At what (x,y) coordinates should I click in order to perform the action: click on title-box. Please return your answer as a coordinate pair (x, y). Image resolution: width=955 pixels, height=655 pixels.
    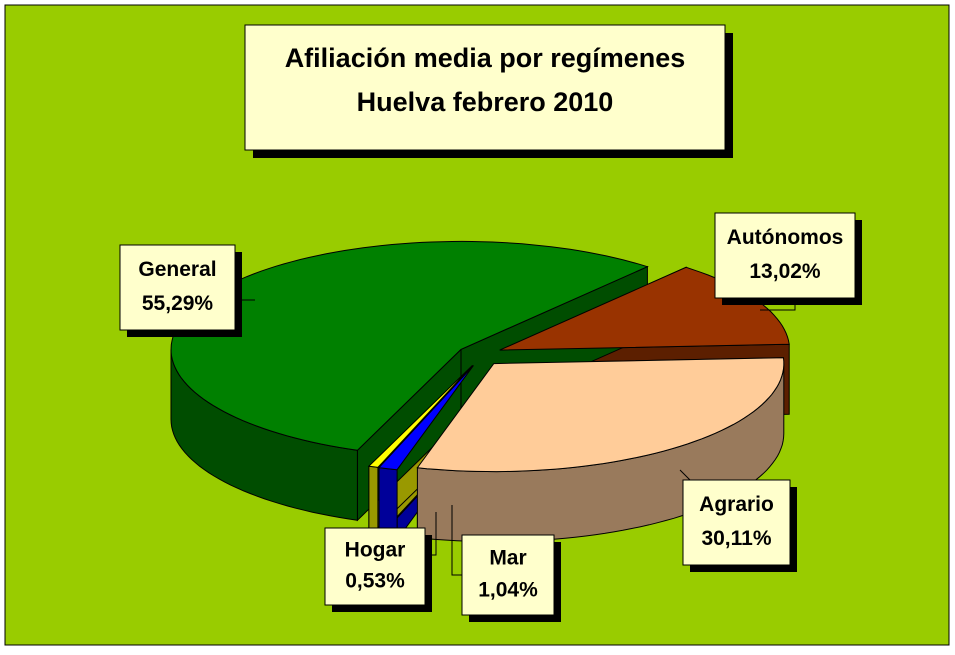
    Looking at the image, I should click on (485, 87).